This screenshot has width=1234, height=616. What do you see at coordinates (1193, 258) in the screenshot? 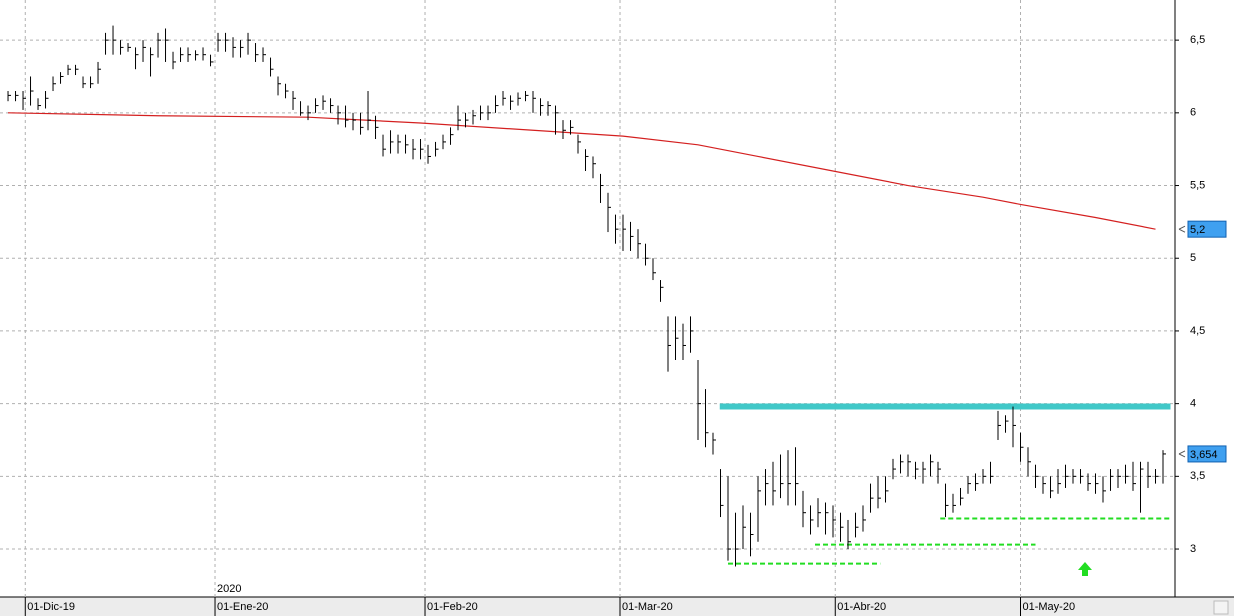
I see `y-tick-label: 5` at bounding box center [1193, 258].